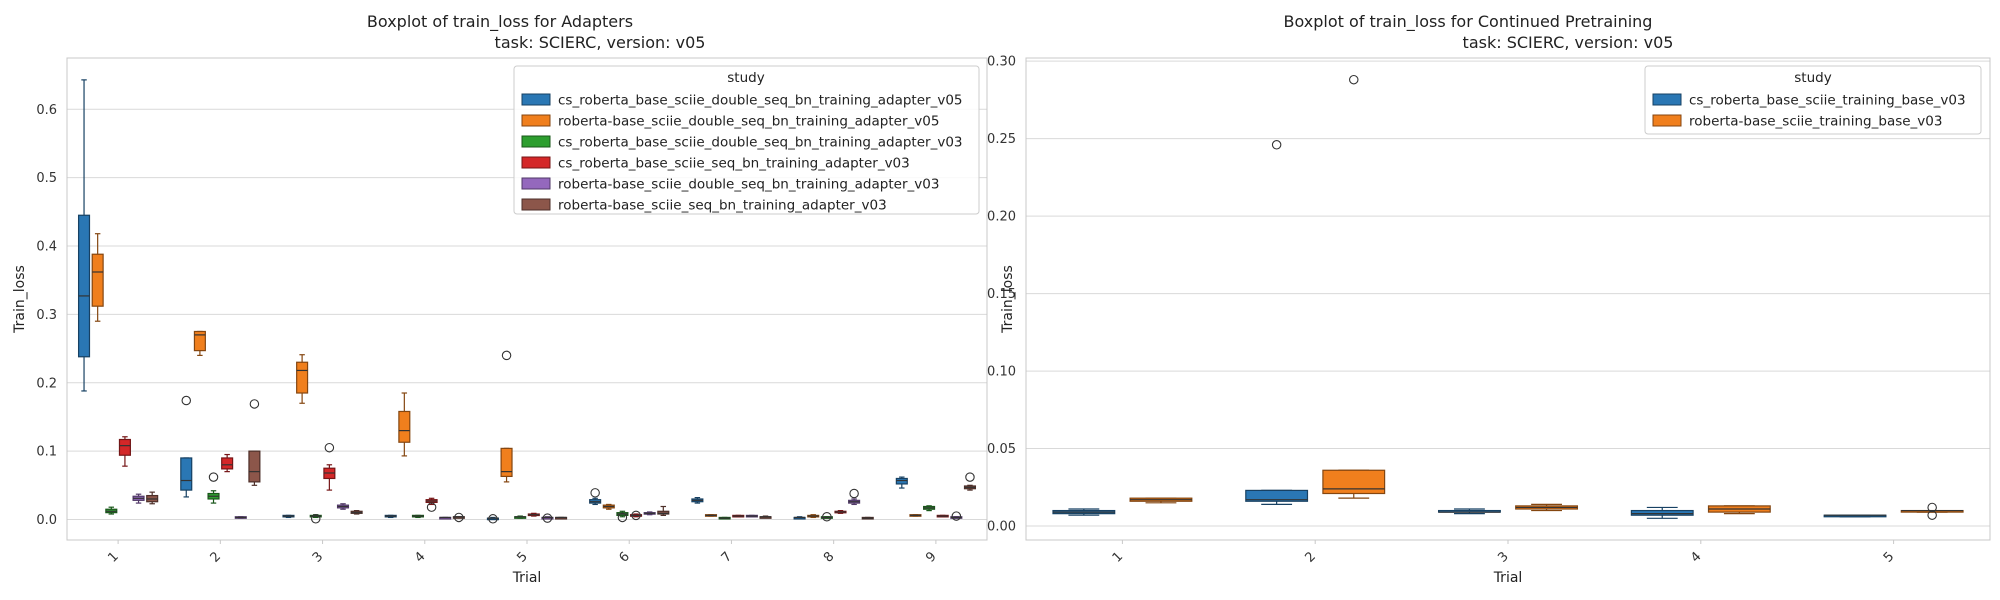 Image resolution: width=2000 pixels, height=600 pixels. Describe the element at coordinates (216, 557) in the screenshot. I see `x-tick-label: 2` at that location.